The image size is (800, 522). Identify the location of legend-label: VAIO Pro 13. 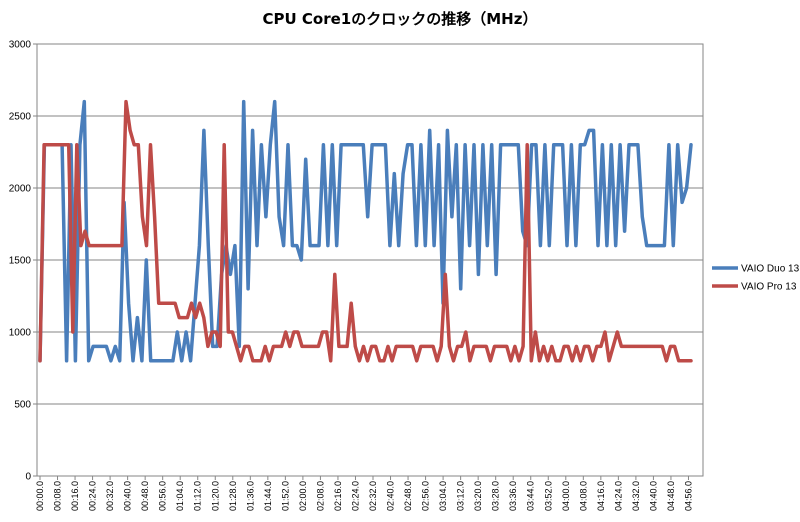
(769, 287).